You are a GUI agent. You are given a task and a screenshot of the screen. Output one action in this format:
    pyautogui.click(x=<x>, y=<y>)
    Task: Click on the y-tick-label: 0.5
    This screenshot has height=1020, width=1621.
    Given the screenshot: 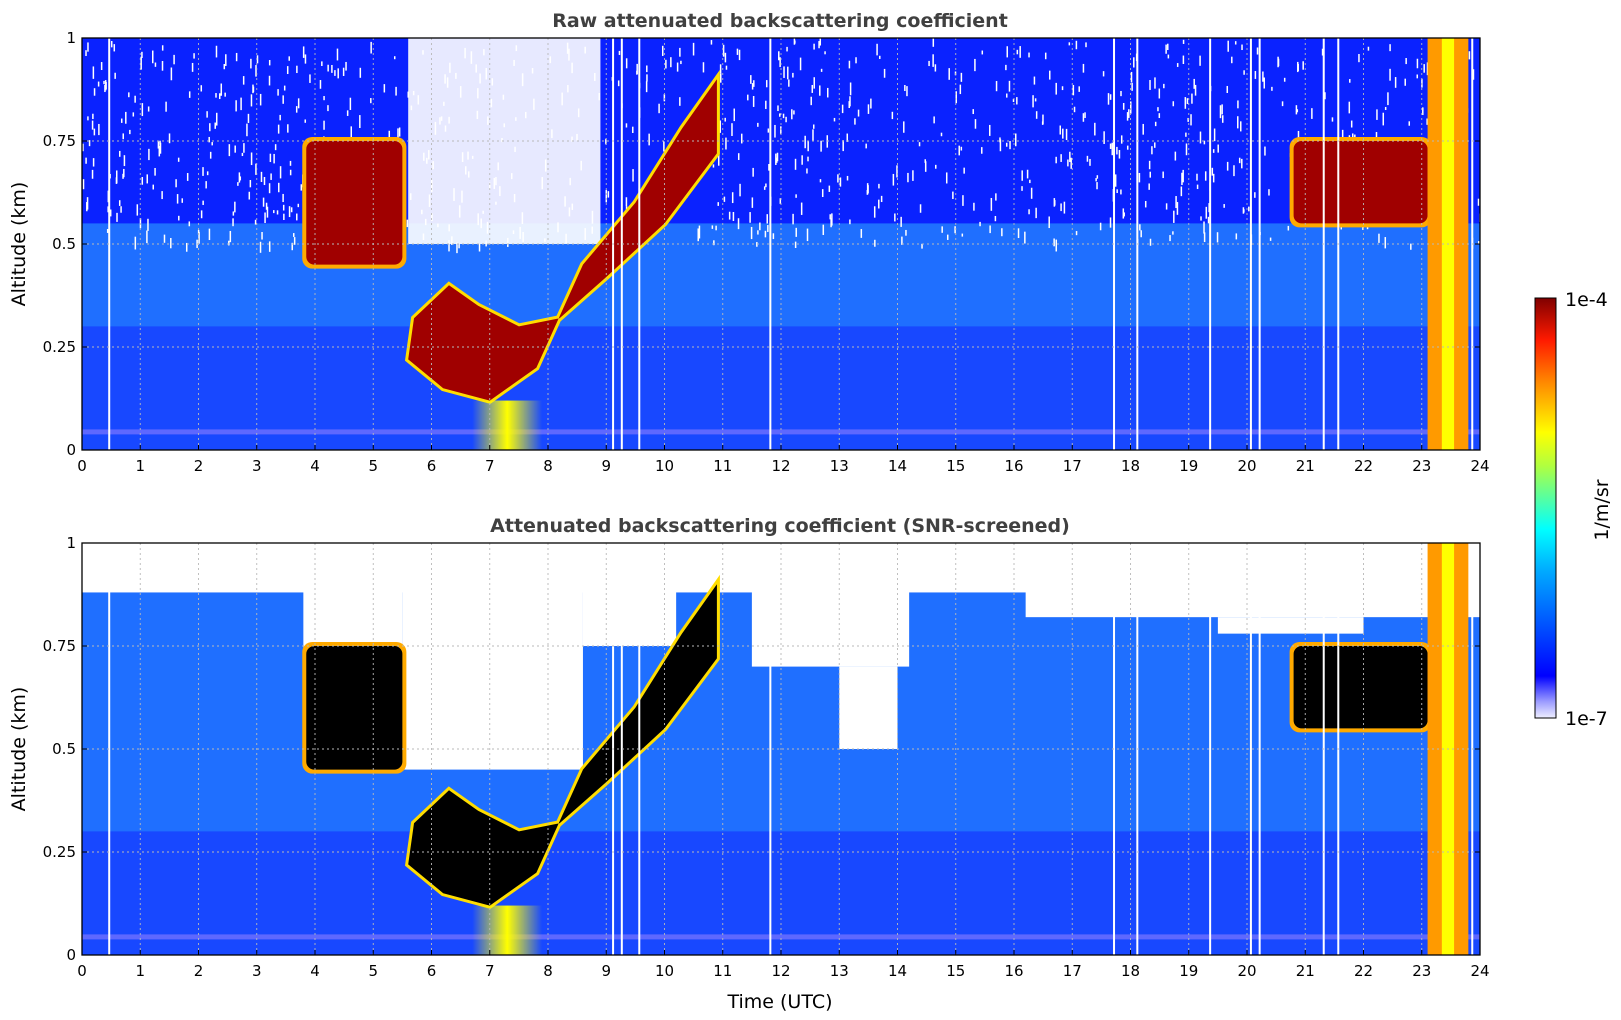 What is the action you would take?
    pyautogui.click(x=64, y=749)
    